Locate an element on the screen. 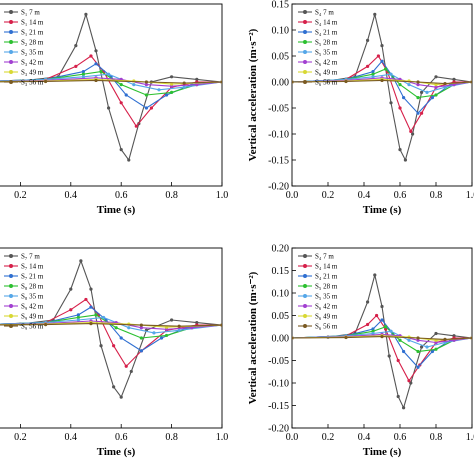 The image size is (474, 474). legend-entry: S₈ 35 m is located at coordinates (32, 297).